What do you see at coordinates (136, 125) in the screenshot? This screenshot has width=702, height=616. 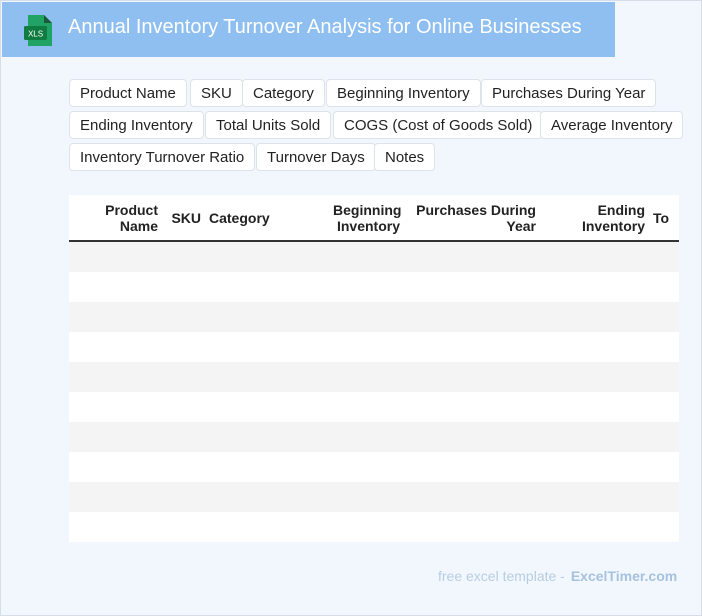 I see `field-tag-ending-inventory: Ending Inventory` at bounding box center [136, 125].